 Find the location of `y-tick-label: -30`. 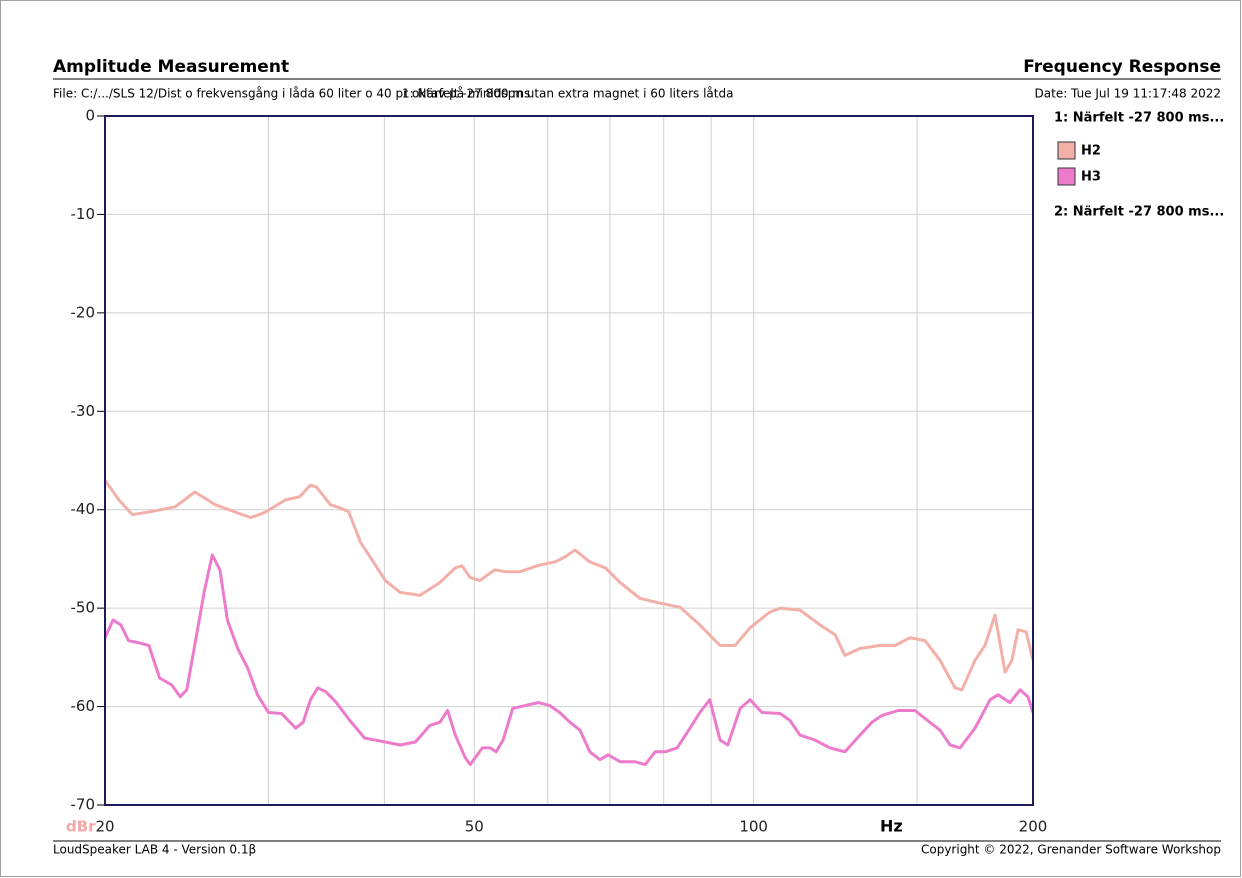

y-tick-label: -30 is located at coordinates (83, 411).